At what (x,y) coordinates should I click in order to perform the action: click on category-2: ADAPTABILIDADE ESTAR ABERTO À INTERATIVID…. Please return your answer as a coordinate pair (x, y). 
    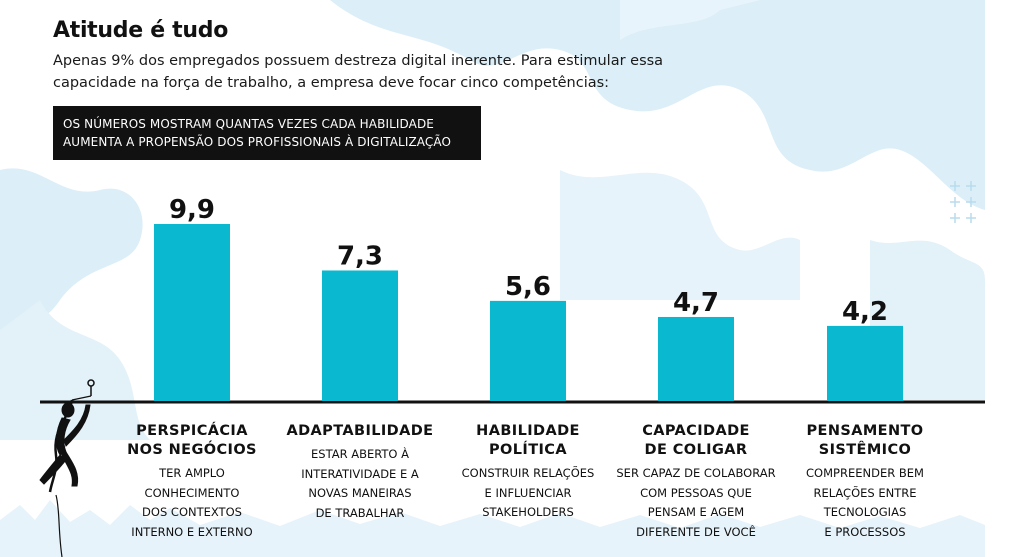
    Looking at the image, I should click on (360, 472).